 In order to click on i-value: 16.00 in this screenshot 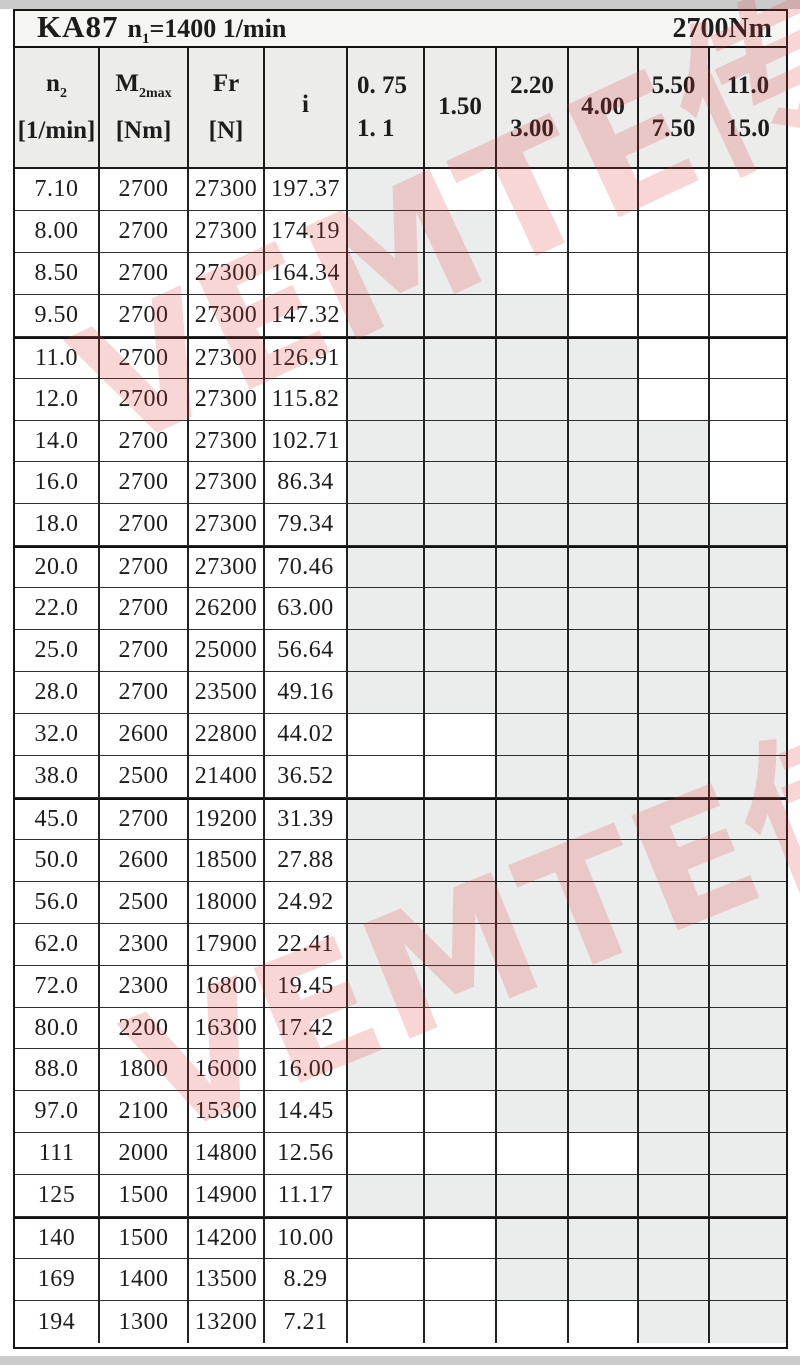, I will do `click(306, 1070)`.